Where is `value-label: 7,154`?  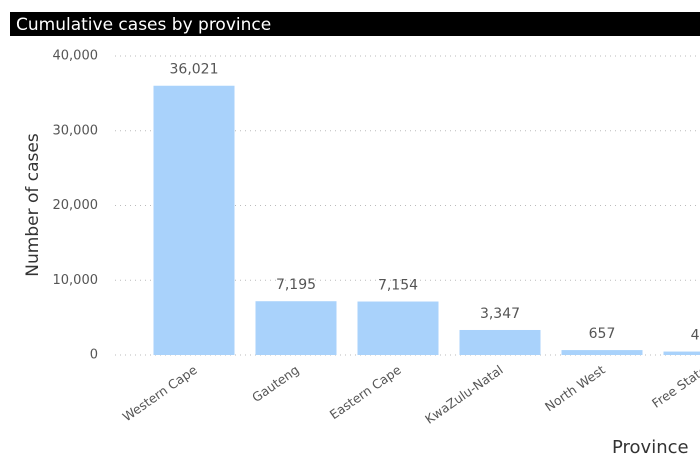 value-label: 7,154 is located at coordinates (398, 286).